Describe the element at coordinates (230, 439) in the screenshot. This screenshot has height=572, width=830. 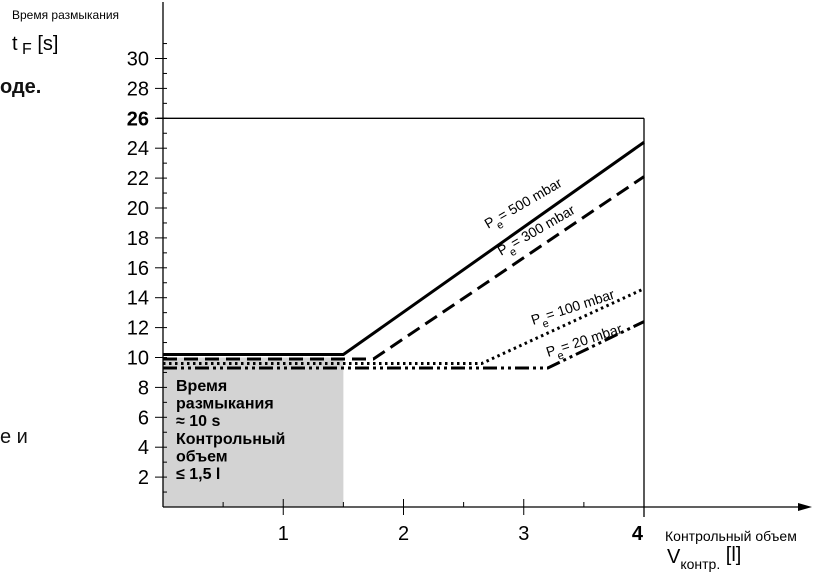
I see `box-text-line: Контрольный` at that location.